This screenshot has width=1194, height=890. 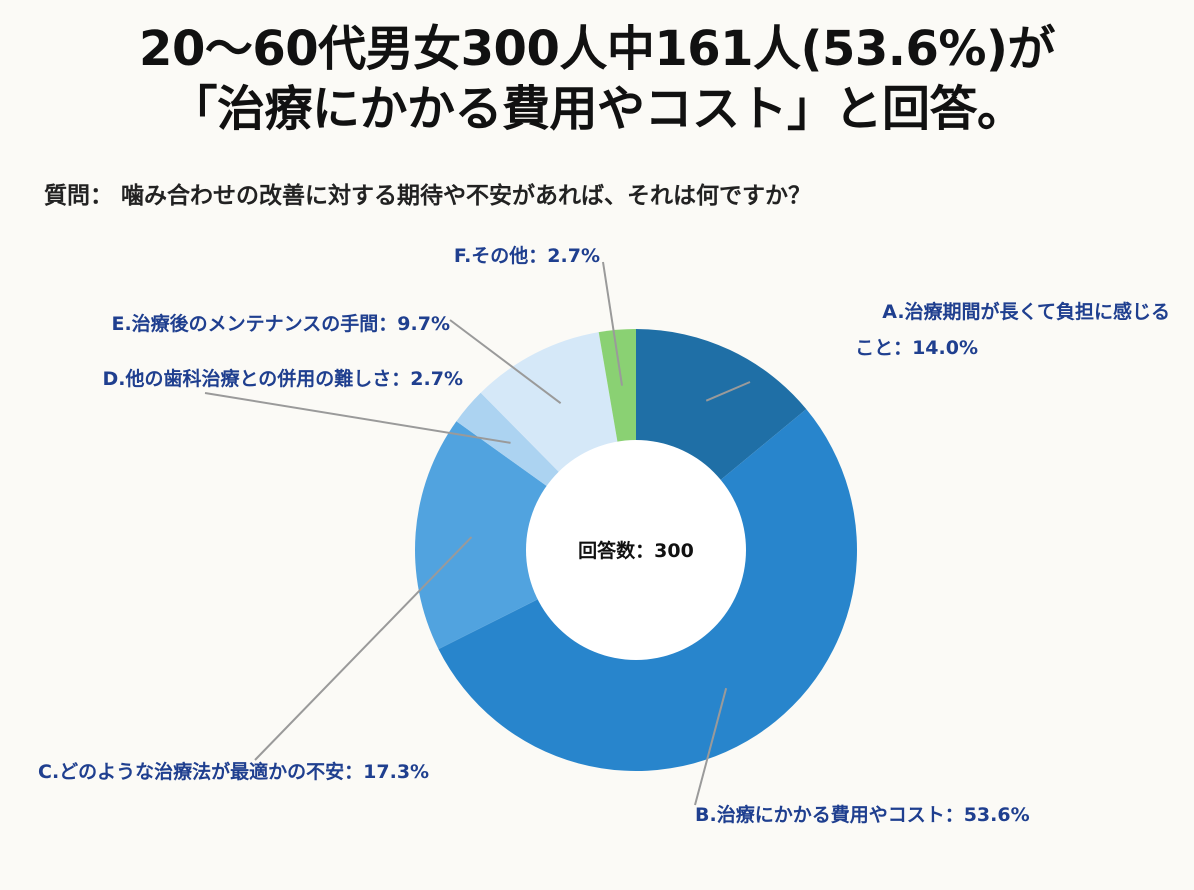 What do you see at coordinates (916, 348) in the screenshot?
I see `label-a-line2: こと：14.0%` at bounding box center [916, 348].